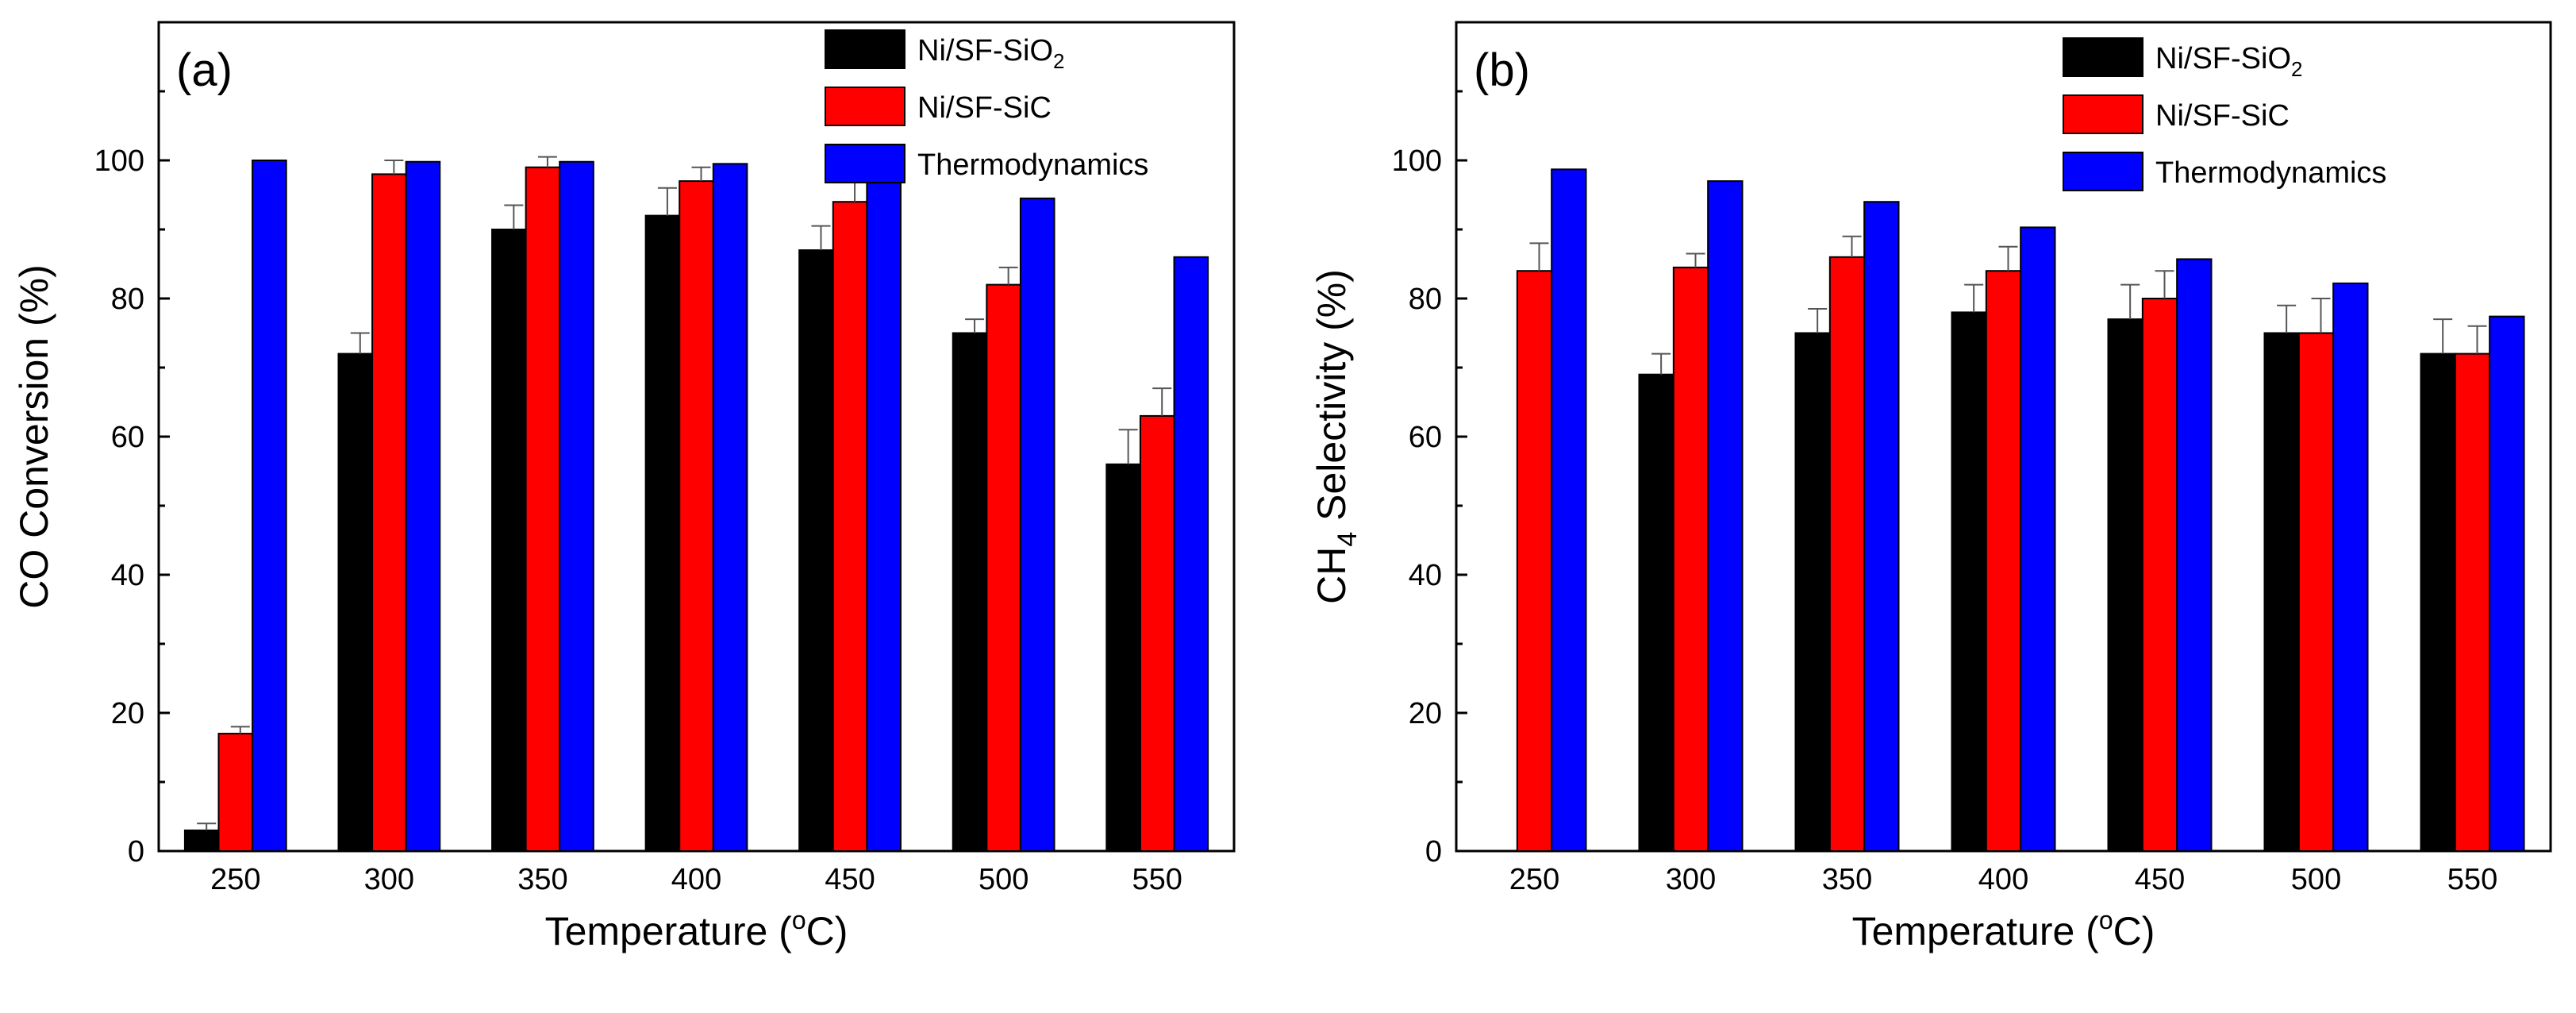  I want to click on y-axis-title: CH4 Selectivity (%), so click(1336, 436).